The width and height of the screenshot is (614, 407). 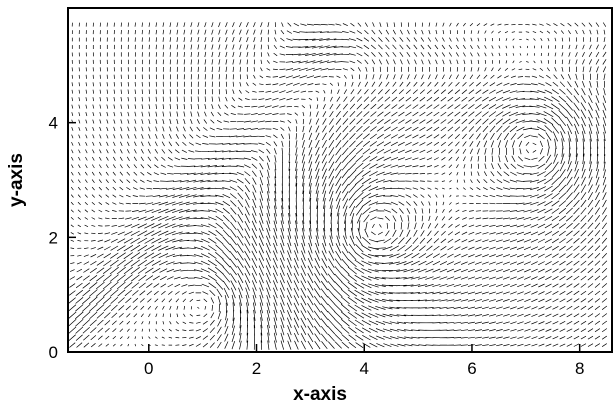 What do you see at coordinates (364, 368) in the screenshot?
I see `x-tick-label: 4` at bounding box center [364, 368].